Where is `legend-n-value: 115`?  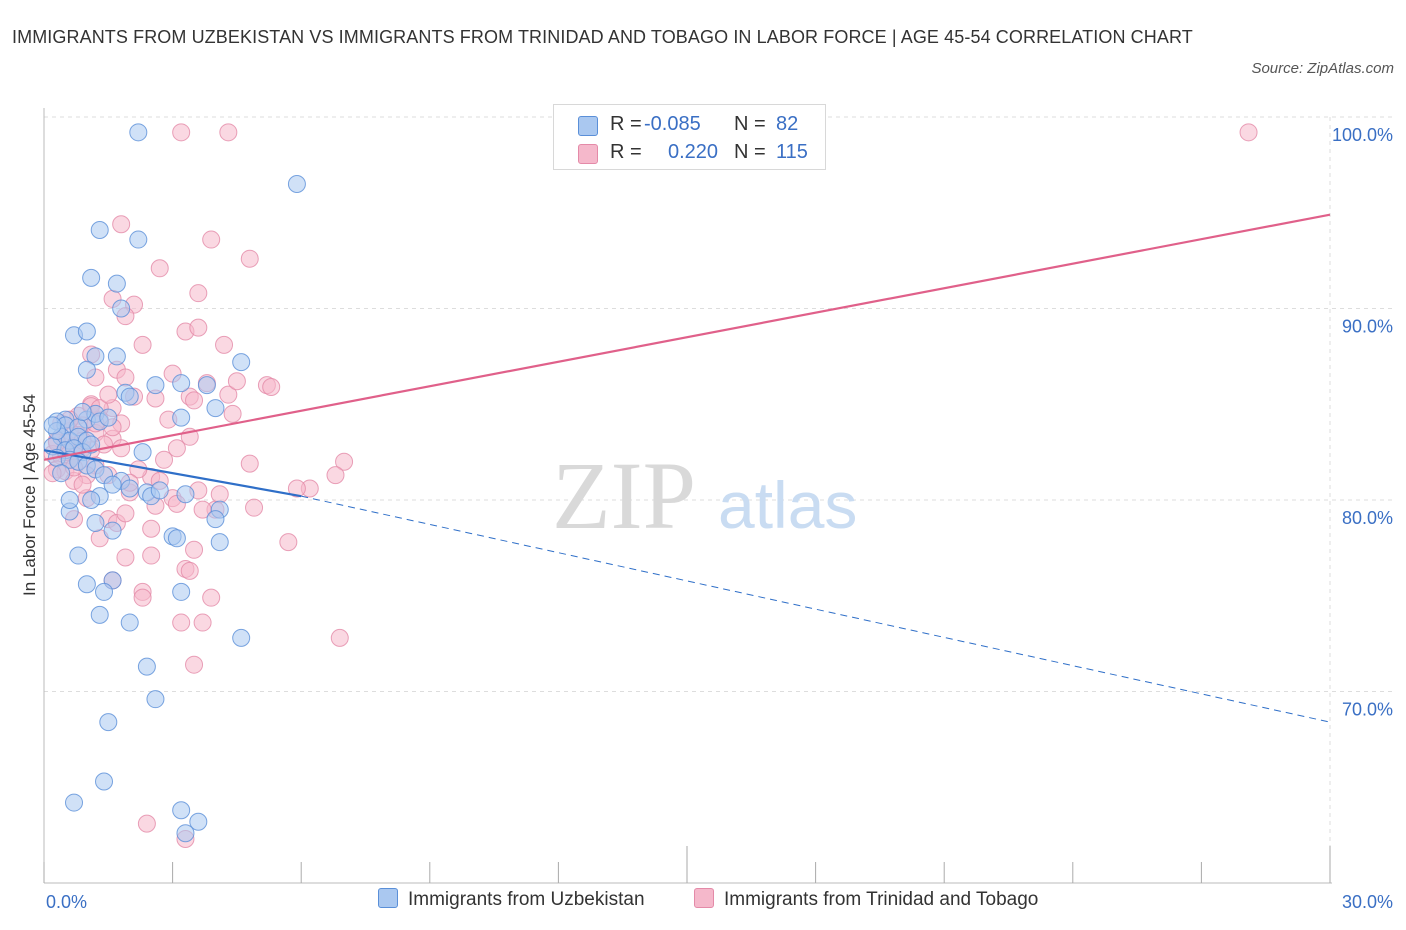 legend-n-value: 115 is located at coordinates (792, 152).